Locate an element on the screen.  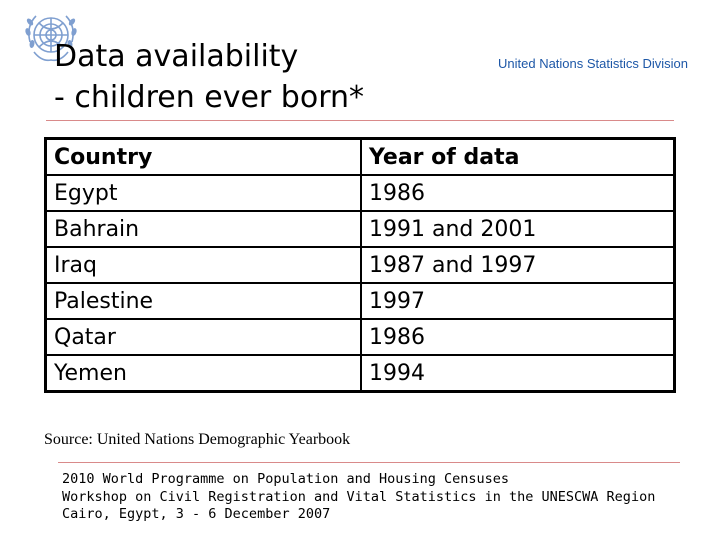
header-divider is located at coordinates (360, 120).